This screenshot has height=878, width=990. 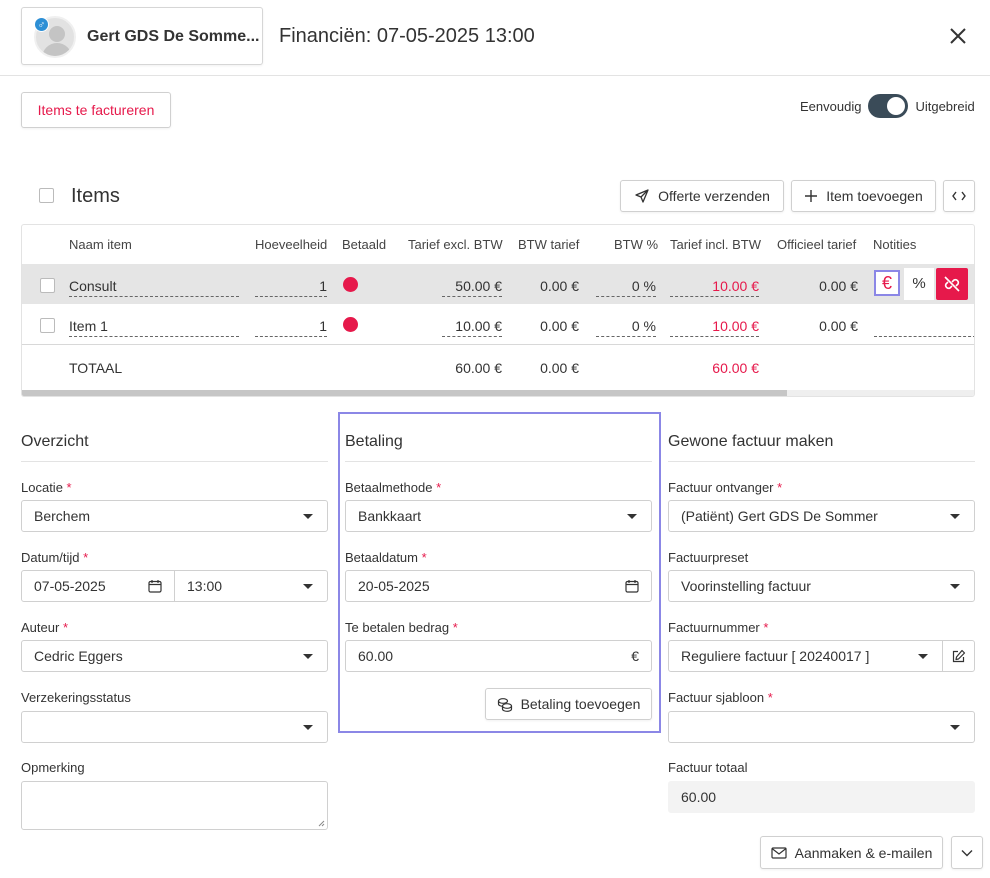 What do you see at coordinates (821, 797) in the screenshot?
I see `factuur-totaal-field: 60.00` at bounding box center [821, 797].